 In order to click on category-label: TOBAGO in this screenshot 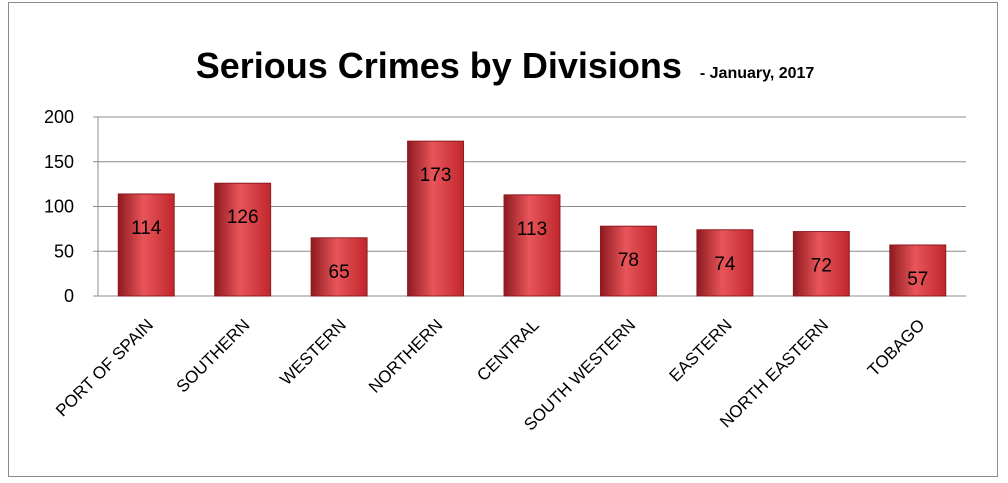, I will do `click(896, 347)`.